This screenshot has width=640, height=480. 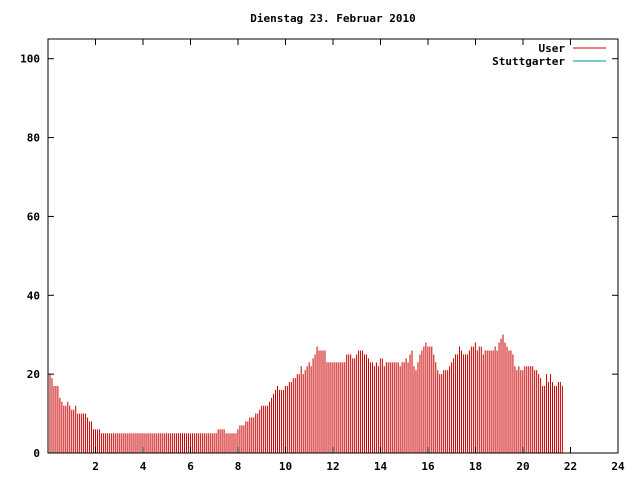 What do you see at coordinates (618, 466) in the screenshot?
I see `x-tick-label: 24` at bounding box center [618, 466].